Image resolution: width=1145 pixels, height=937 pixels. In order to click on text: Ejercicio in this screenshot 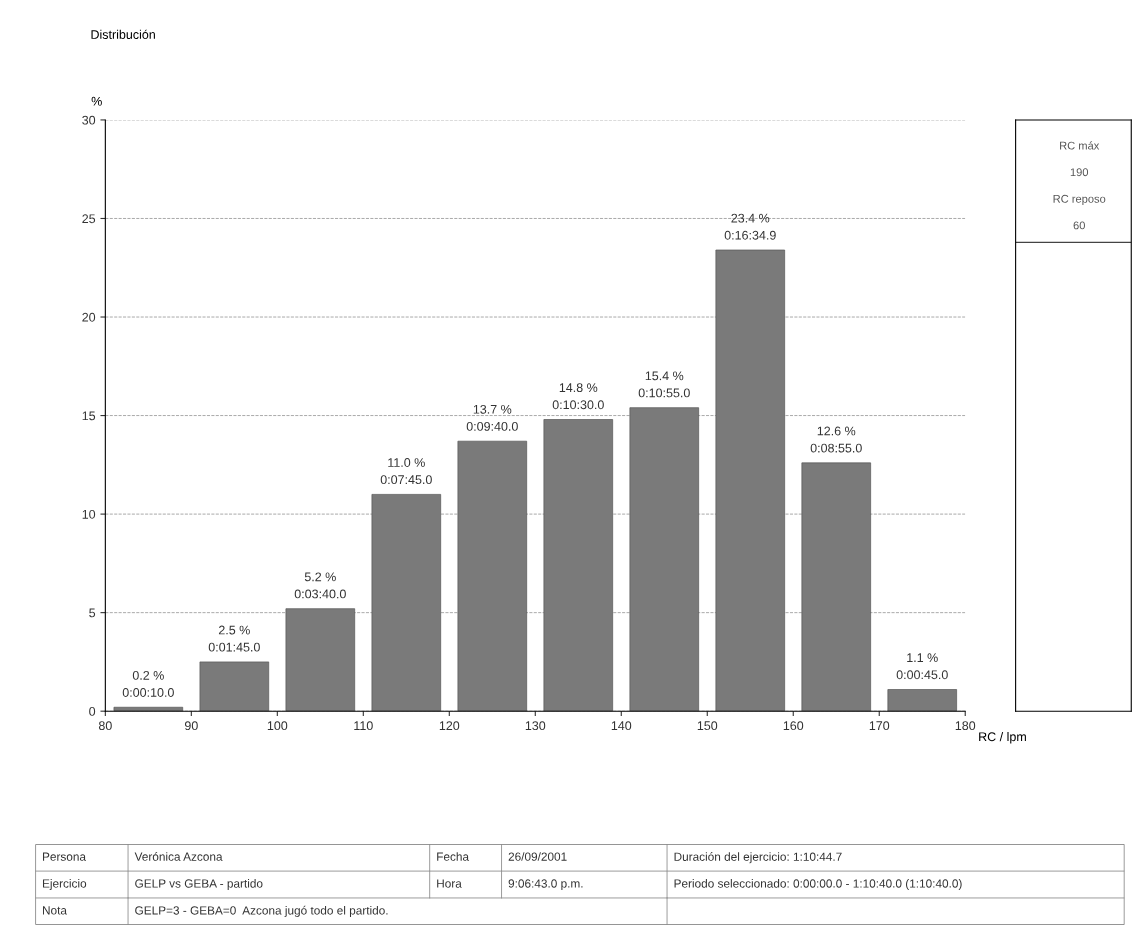, I will do `click(65, 885)`.